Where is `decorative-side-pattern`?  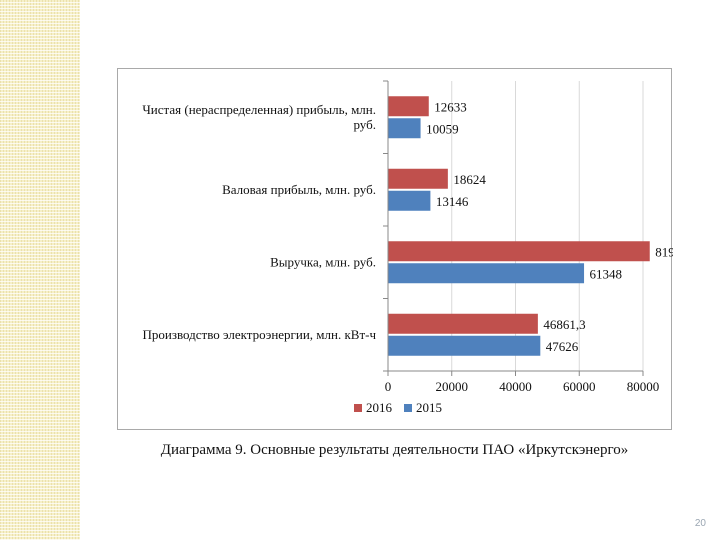 decorative-side-pattern is located at coordinates (40, 270).